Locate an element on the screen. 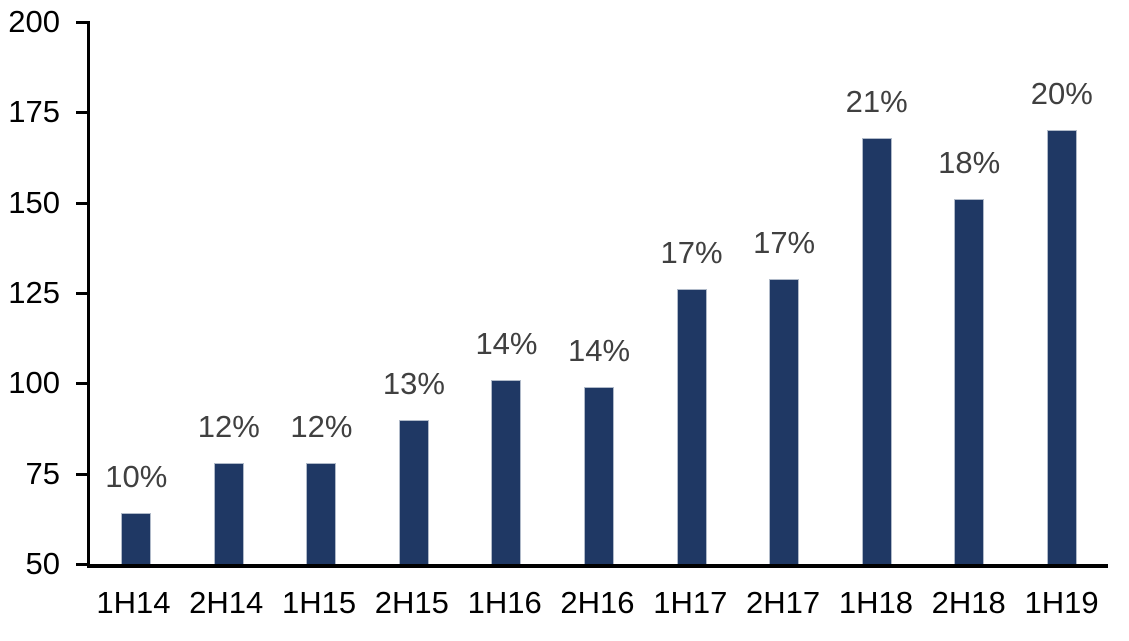 Image resolution: width=1129 pixels, height=641 pixels. bar-2h14 is located at coordinates (228, 513).